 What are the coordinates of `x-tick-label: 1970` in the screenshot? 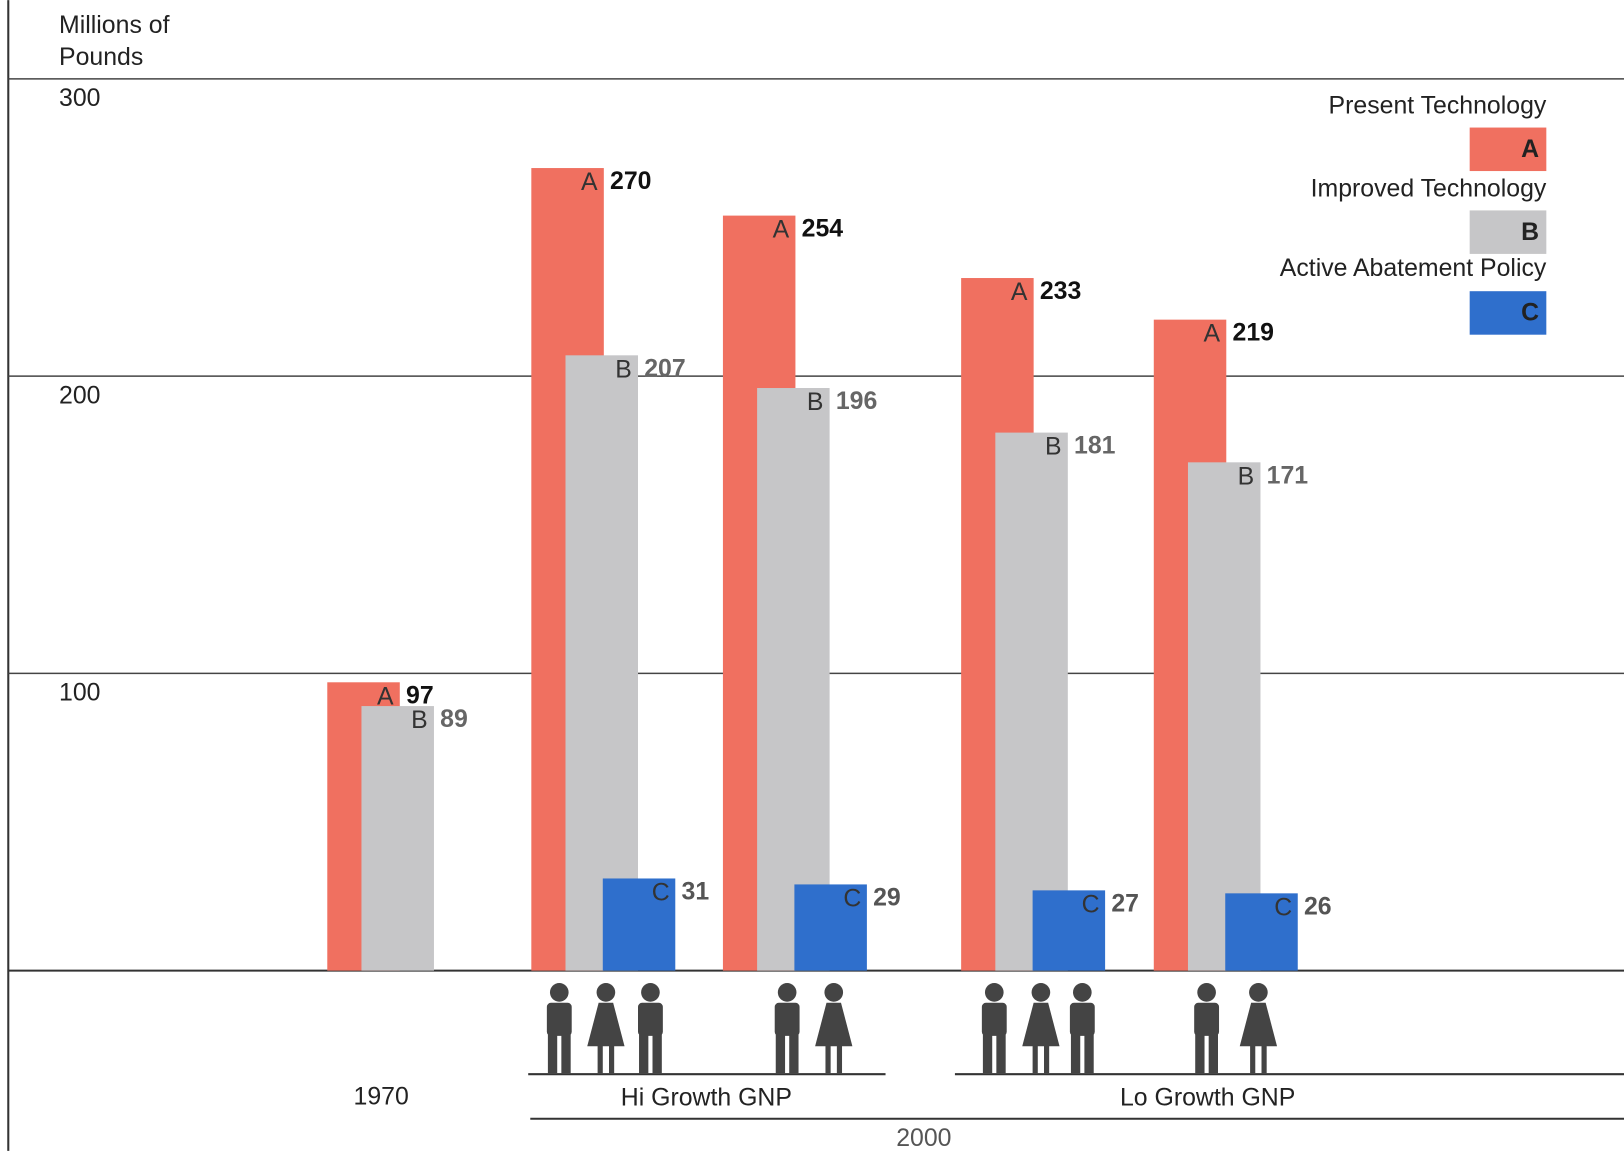 It's located at (381, 1097).